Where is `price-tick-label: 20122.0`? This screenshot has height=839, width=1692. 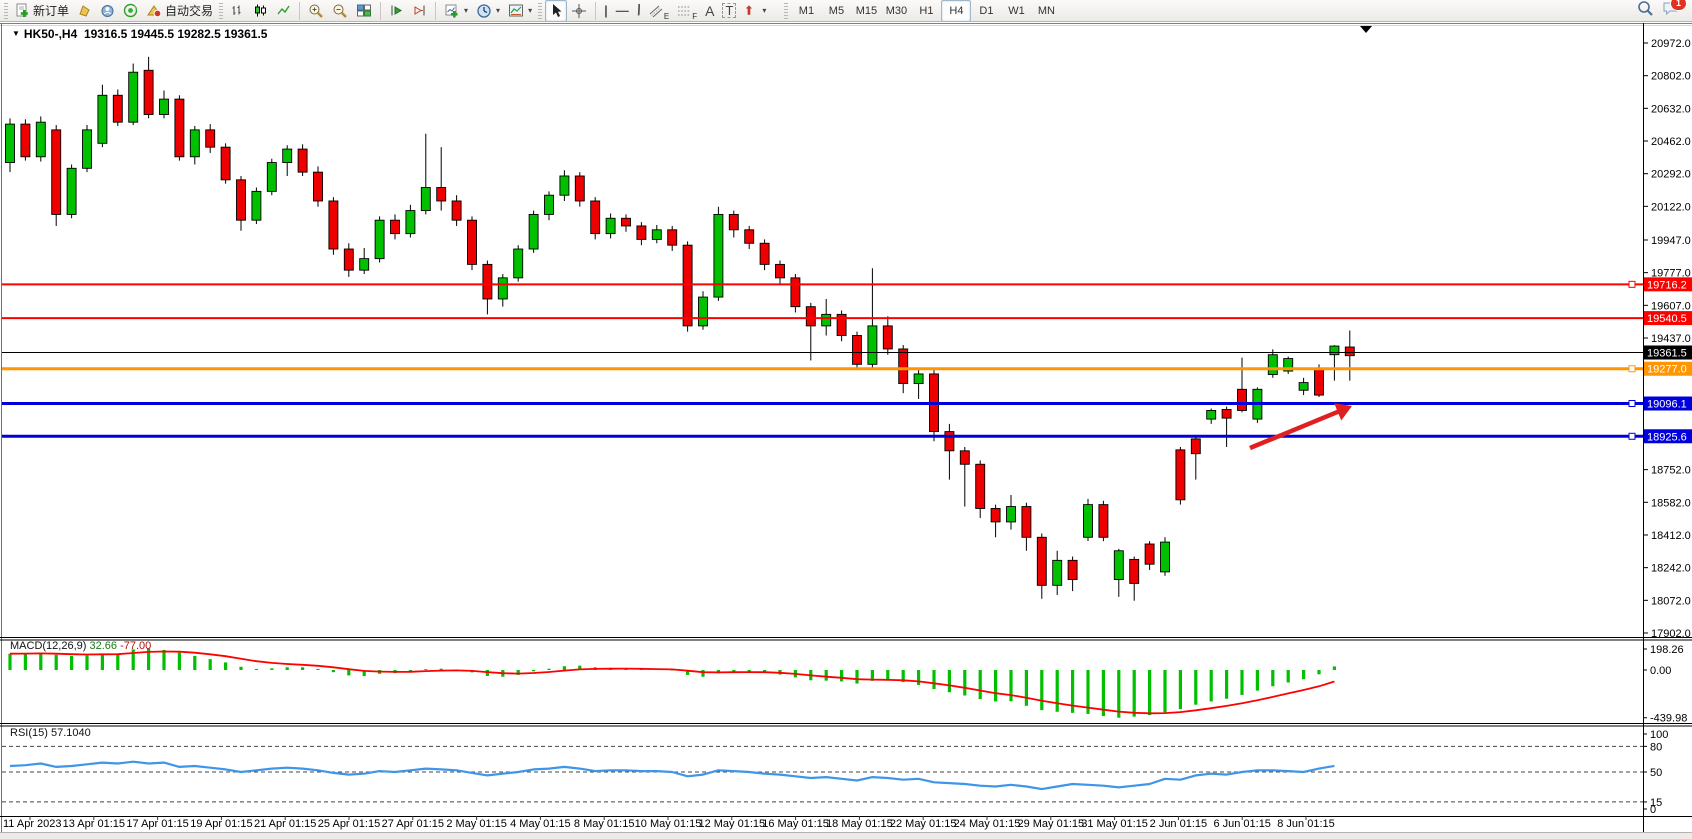 price-tick-label: 20122.0 is located at coordinates (1671, 207).